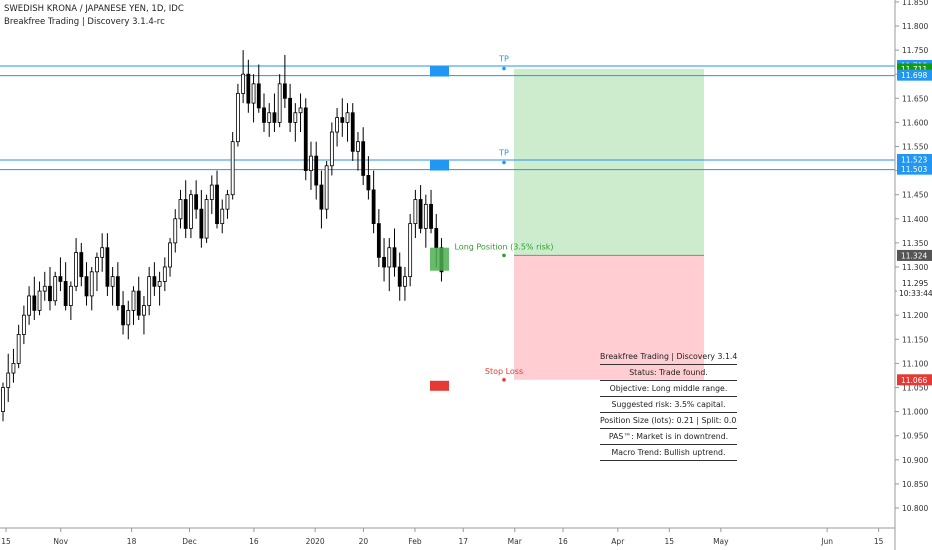 Image resolution: width=932 pixels, height=550 pixels. What do you see at coordinates (254, 541) in the screenshot?
I see `time-tick-label: 16` at bounding box center [254, 541].